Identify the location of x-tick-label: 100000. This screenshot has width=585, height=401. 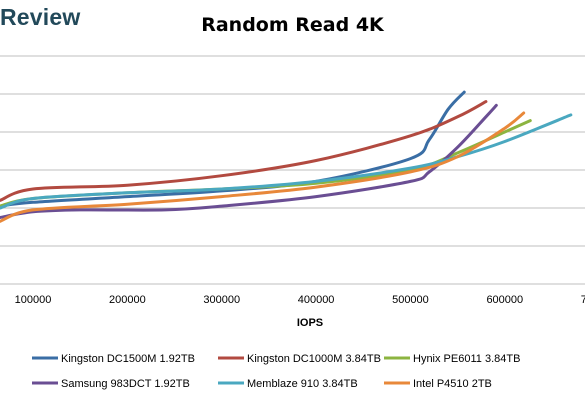
(33, 300).